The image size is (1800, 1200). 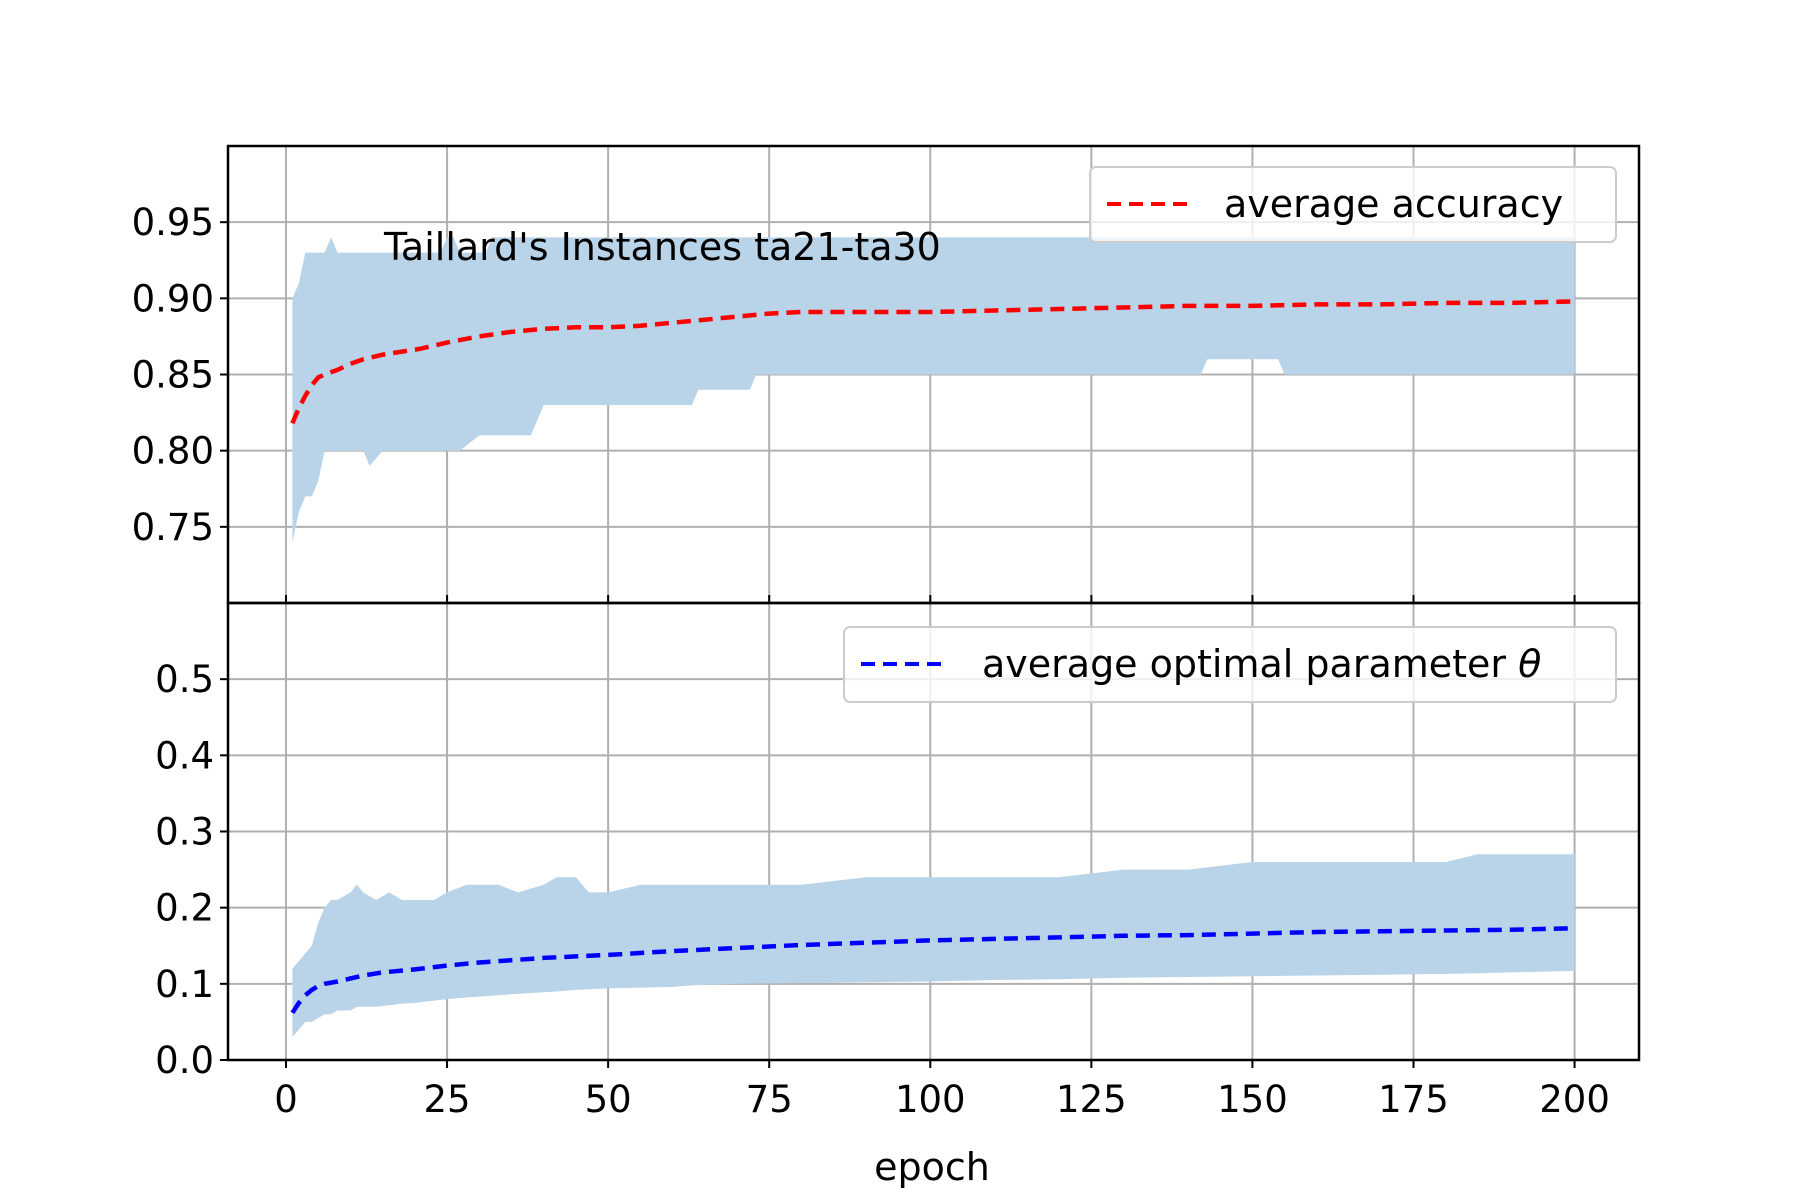 What do you see at coordinates (173, 451) in the screenshot?
I see `y-tick-label: 0.80` at bounding box center [173, 451].